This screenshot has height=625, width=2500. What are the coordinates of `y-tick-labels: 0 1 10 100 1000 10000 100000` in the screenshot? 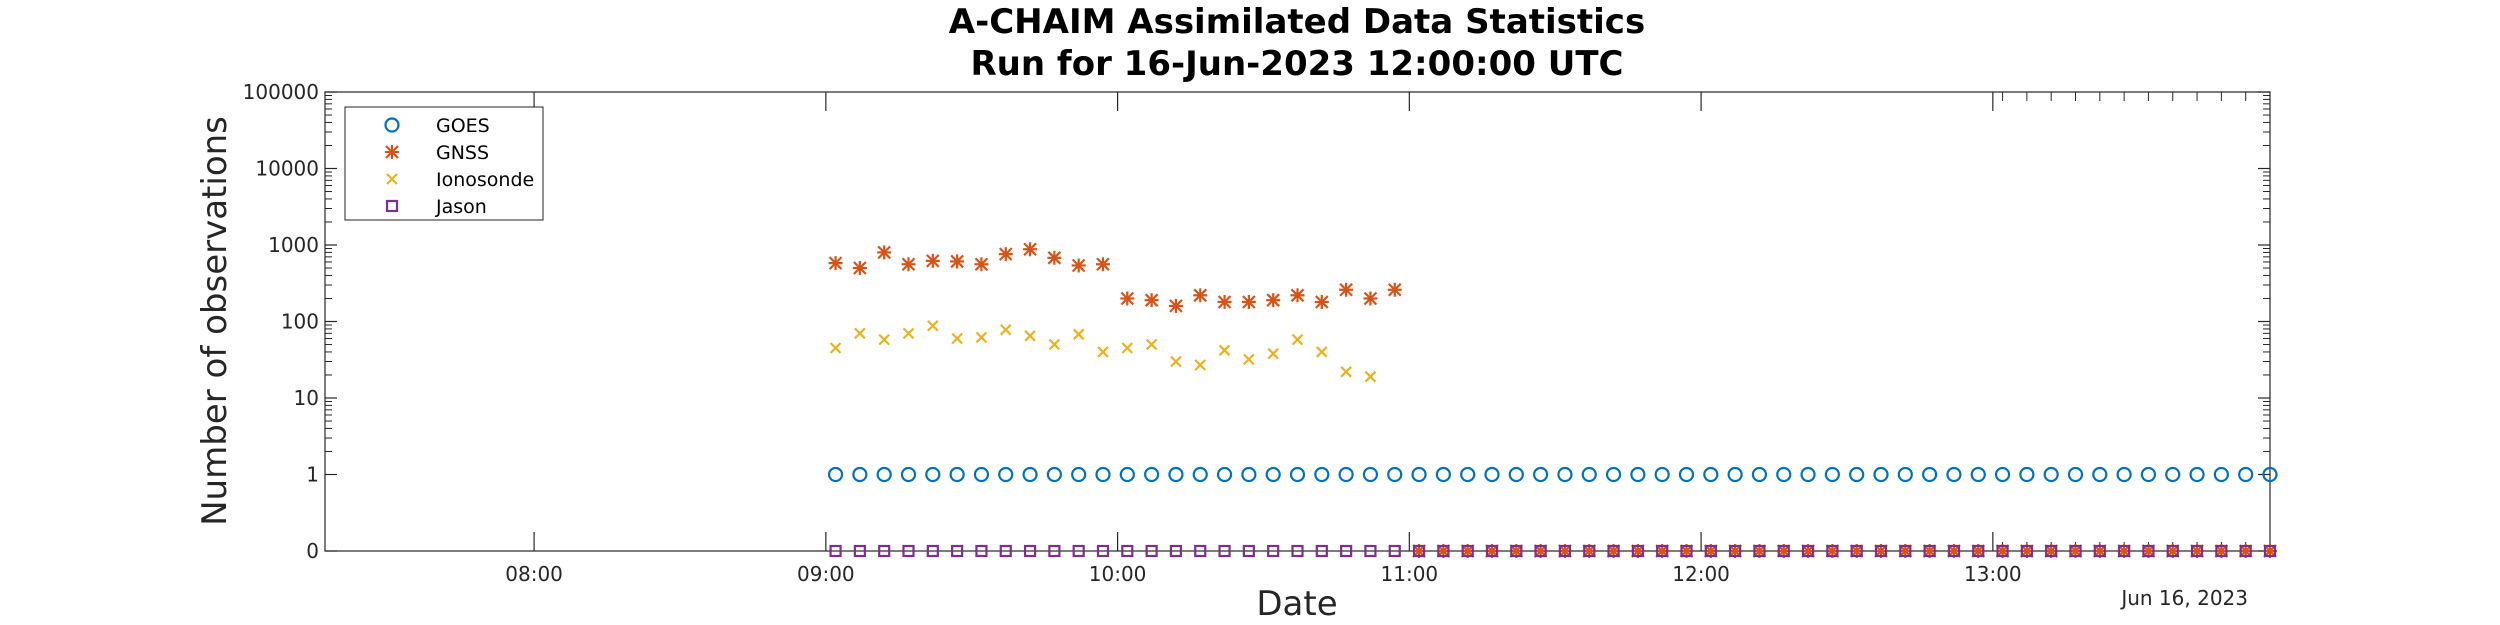 It's located at (281, 321).